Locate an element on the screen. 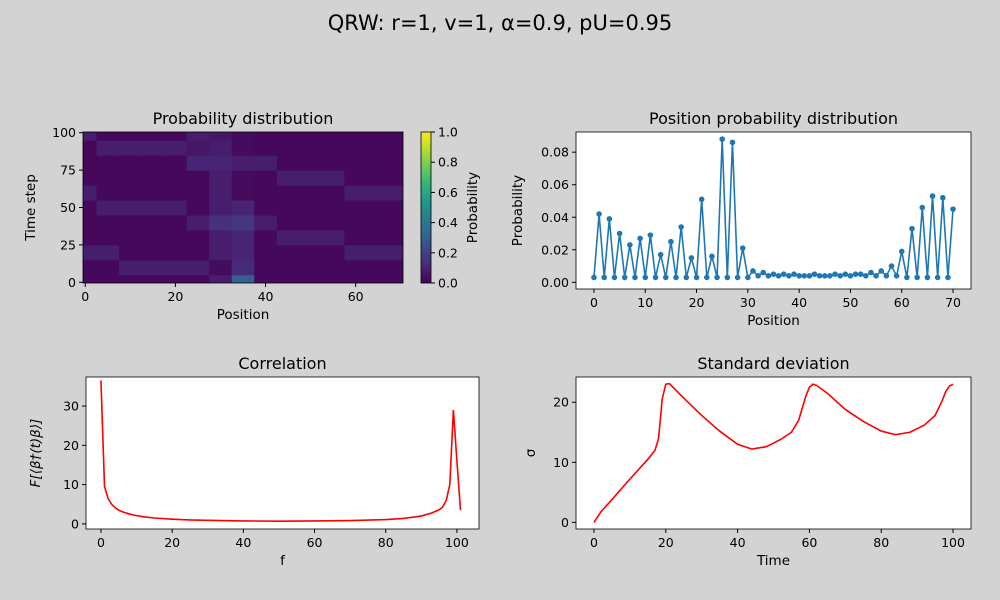  axes-title: Correlation is located at coordinates (282, 363).